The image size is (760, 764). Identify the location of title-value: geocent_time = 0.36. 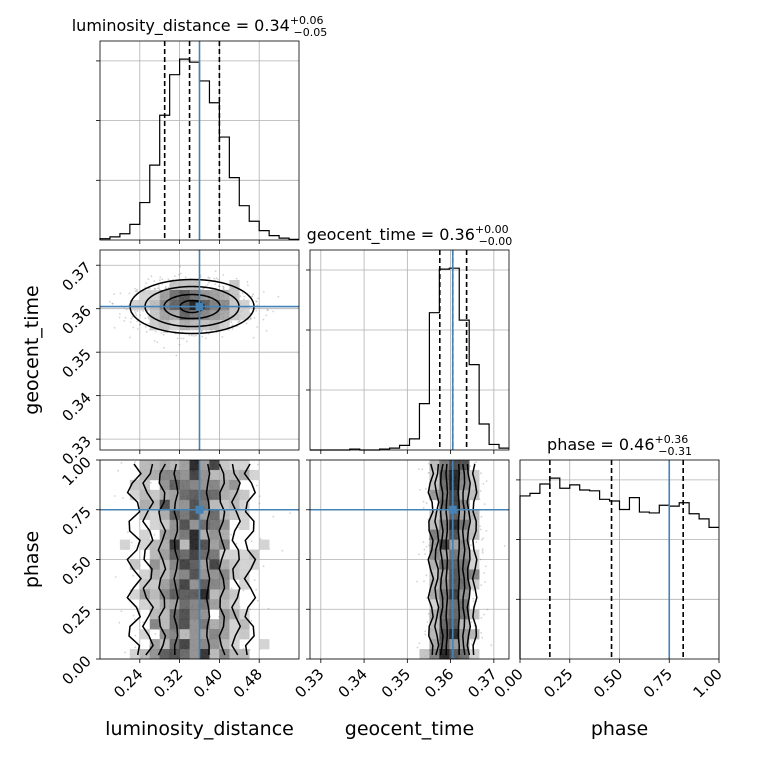
(391, 235).